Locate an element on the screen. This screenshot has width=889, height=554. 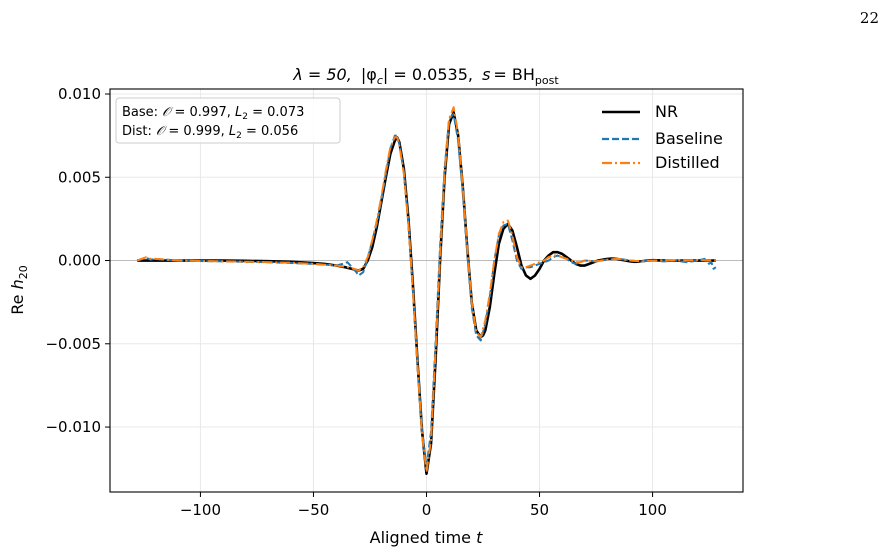
y-tick-label: 0.010 is located at coordinates (79, 94).